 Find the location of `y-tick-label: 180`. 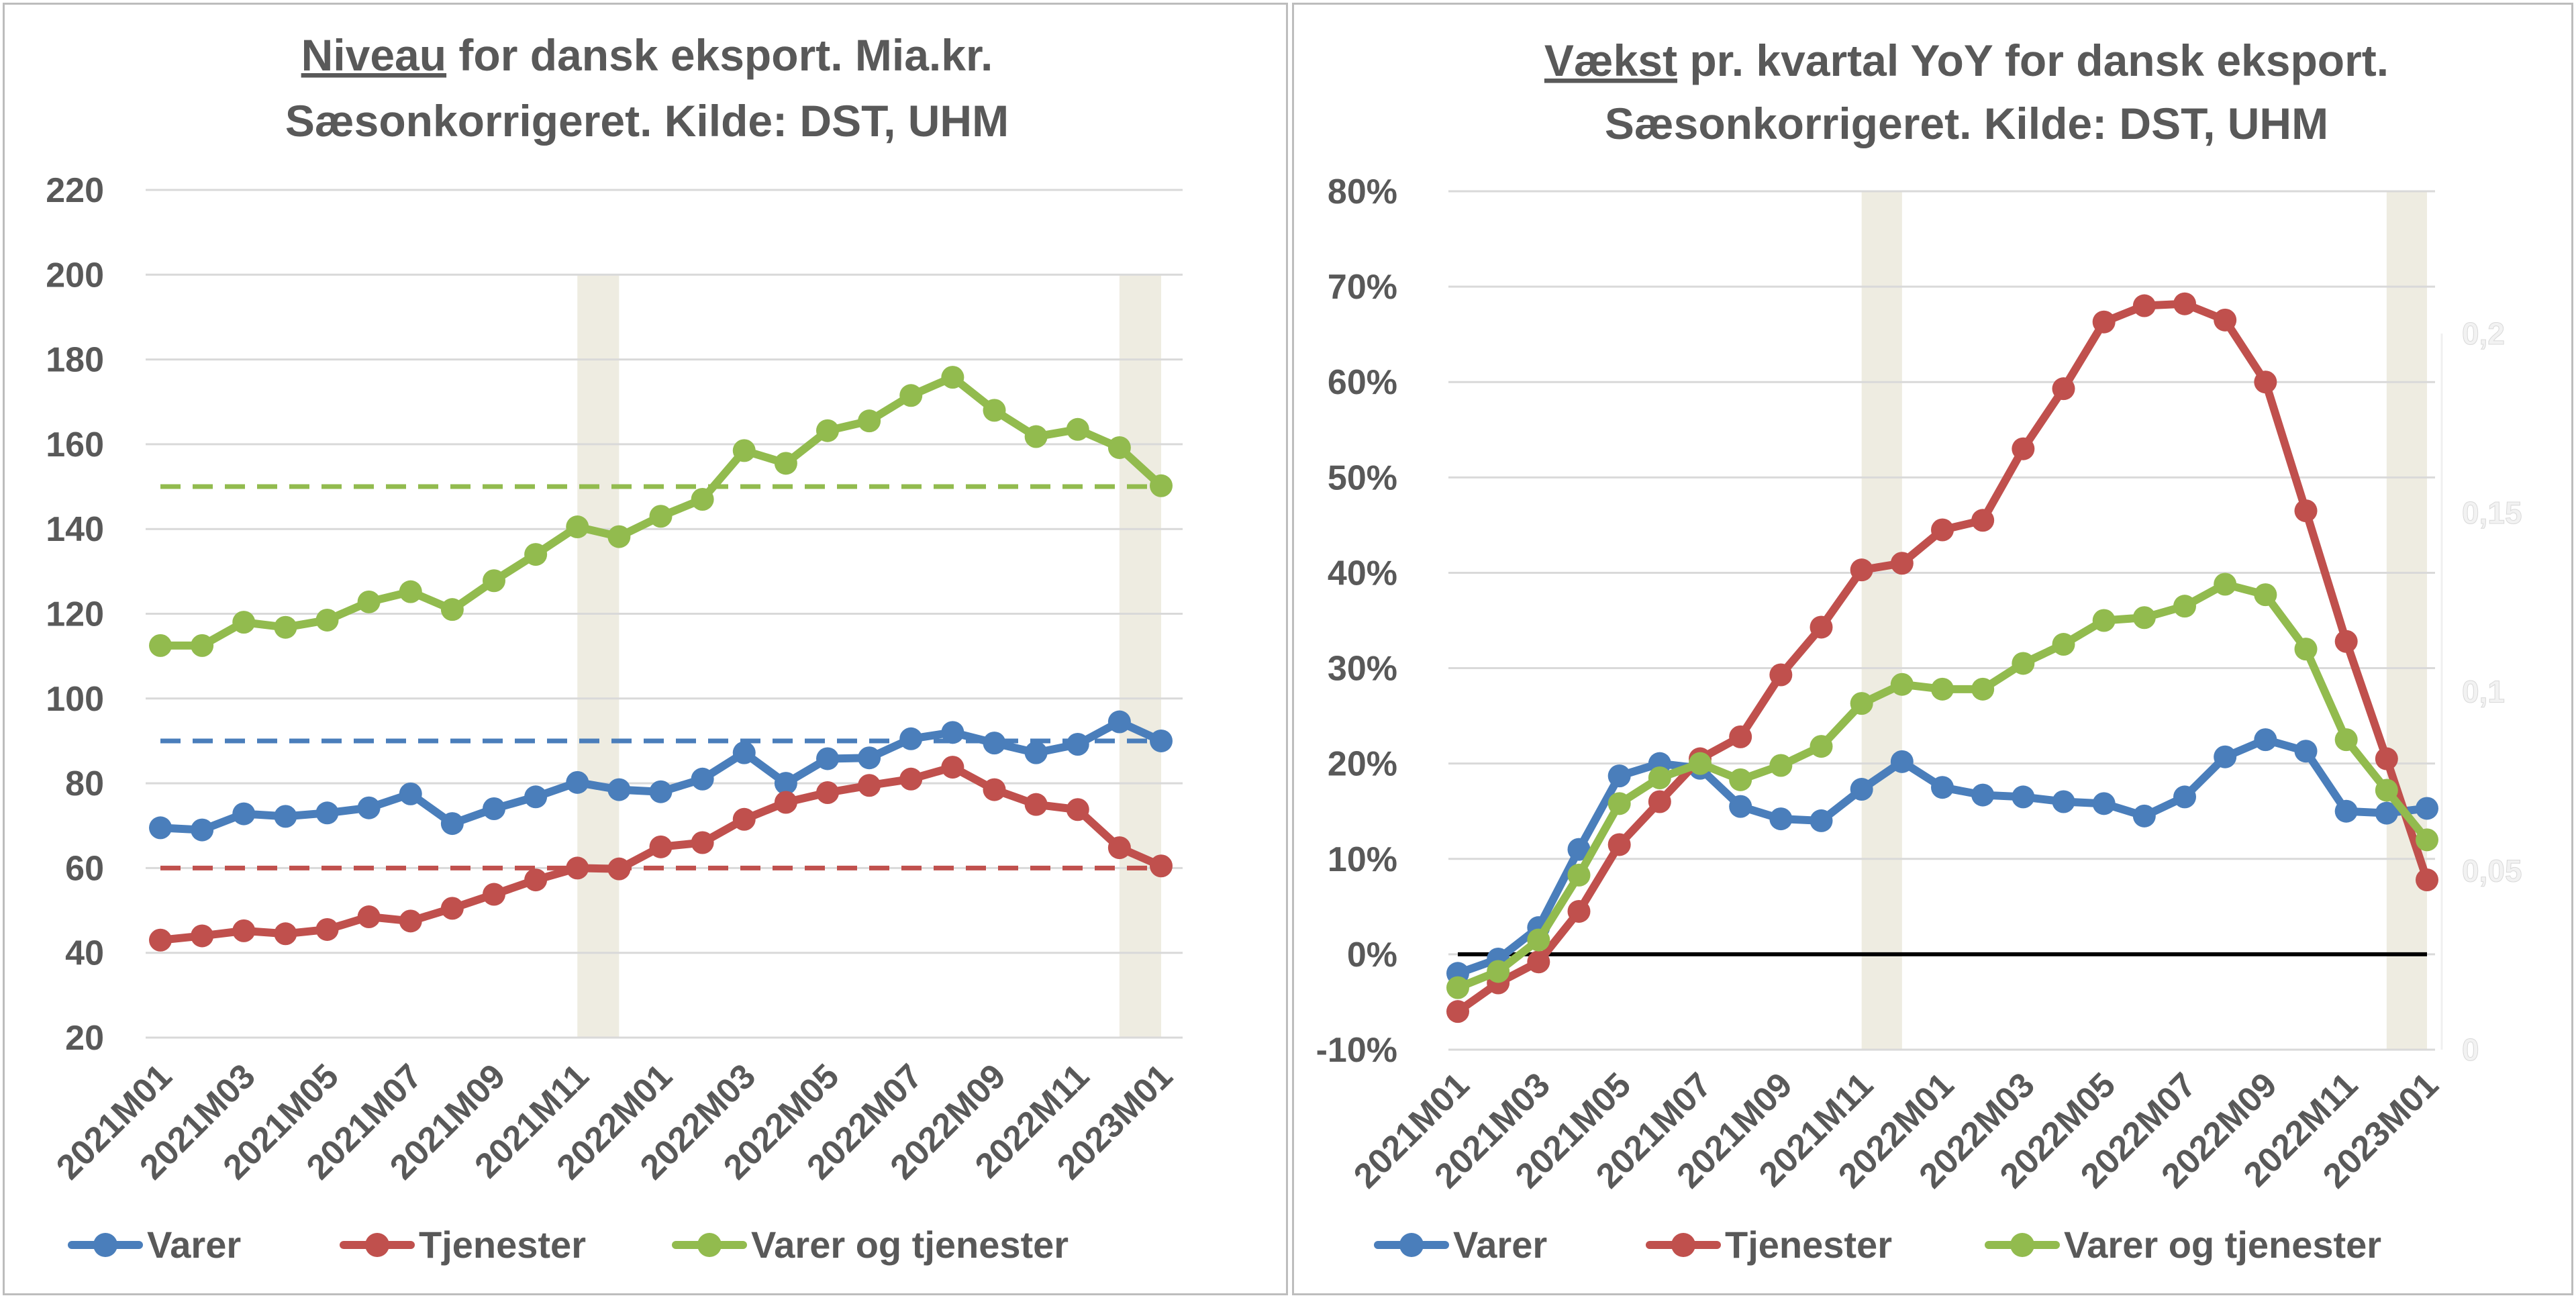

y-tick-label: 180 is located at coordinates (75, 360).